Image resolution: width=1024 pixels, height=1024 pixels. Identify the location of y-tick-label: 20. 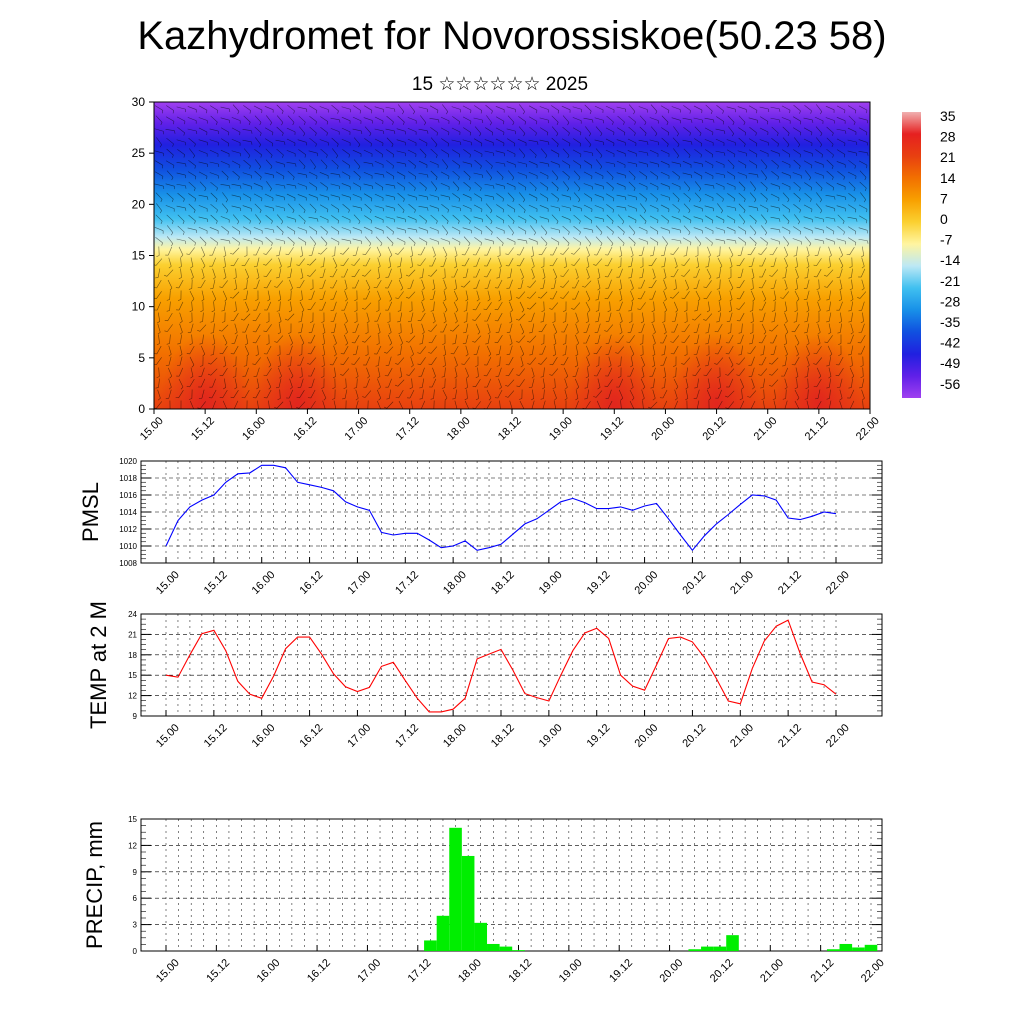
(139, 204).